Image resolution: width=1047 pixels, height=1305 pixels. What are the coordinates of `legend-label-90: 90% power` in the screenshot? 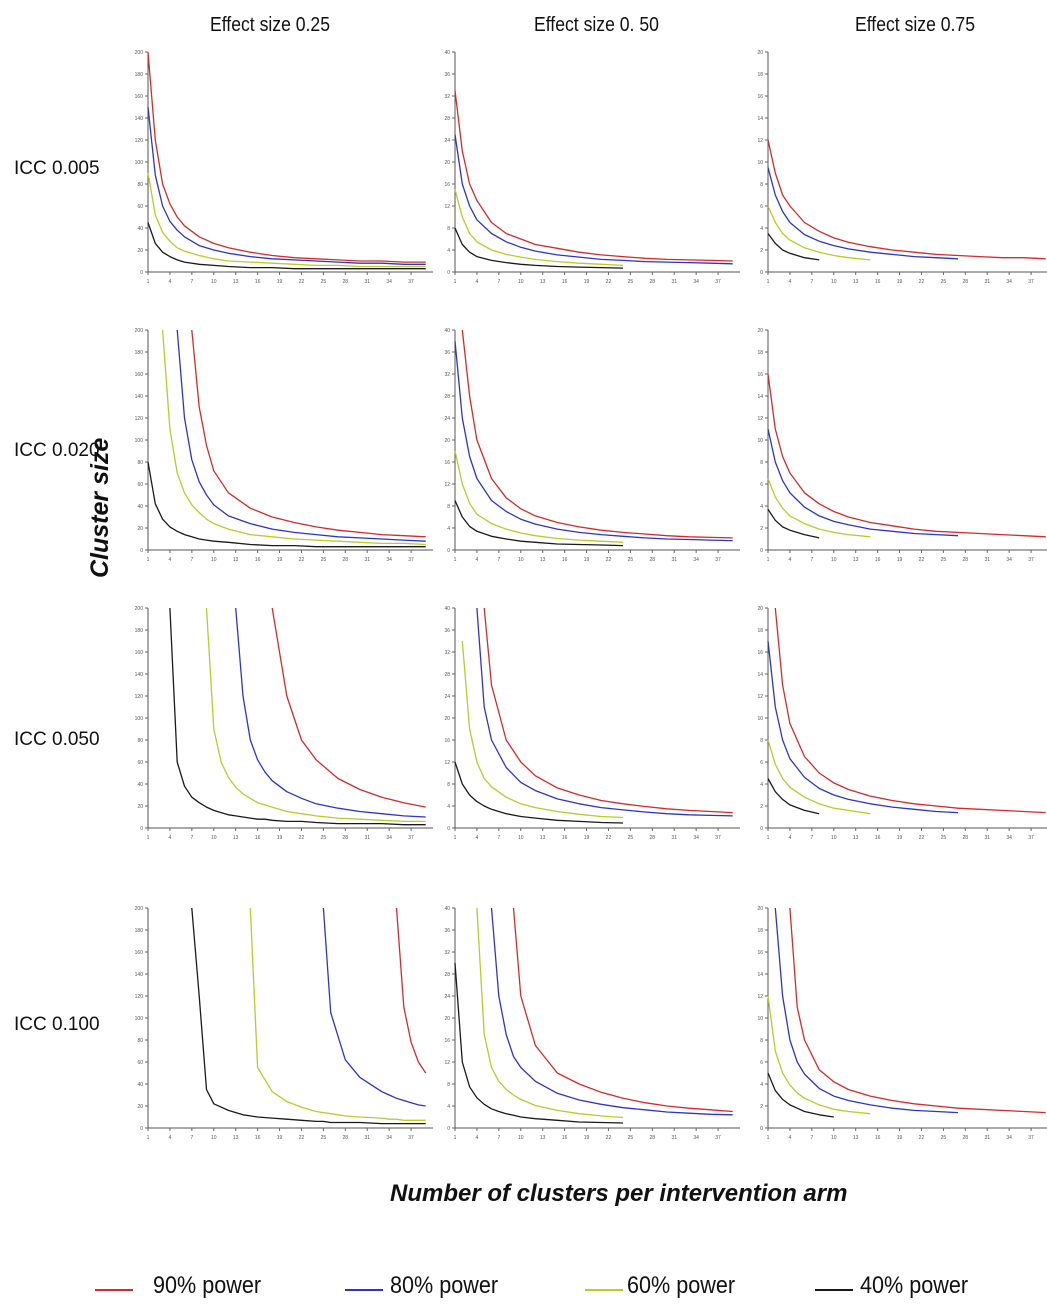 It's located at (207, 1285).